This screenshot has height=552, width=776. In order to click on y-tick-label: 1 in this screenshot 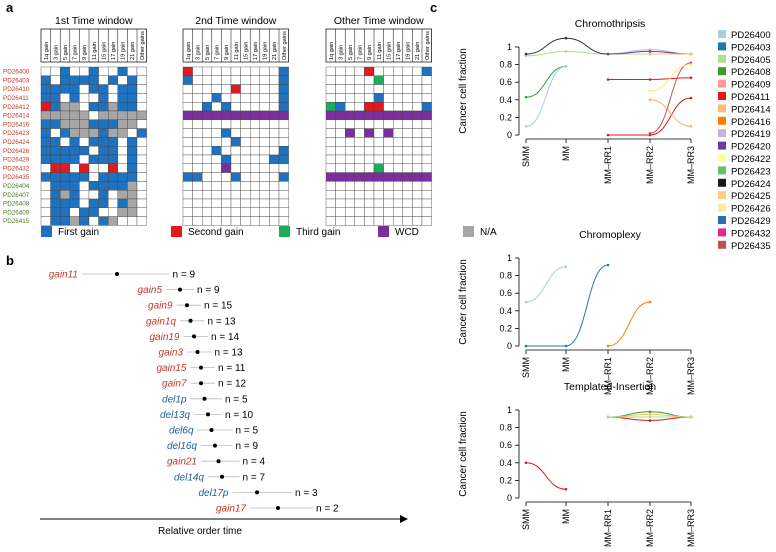, I will do `click(509, 410)`.